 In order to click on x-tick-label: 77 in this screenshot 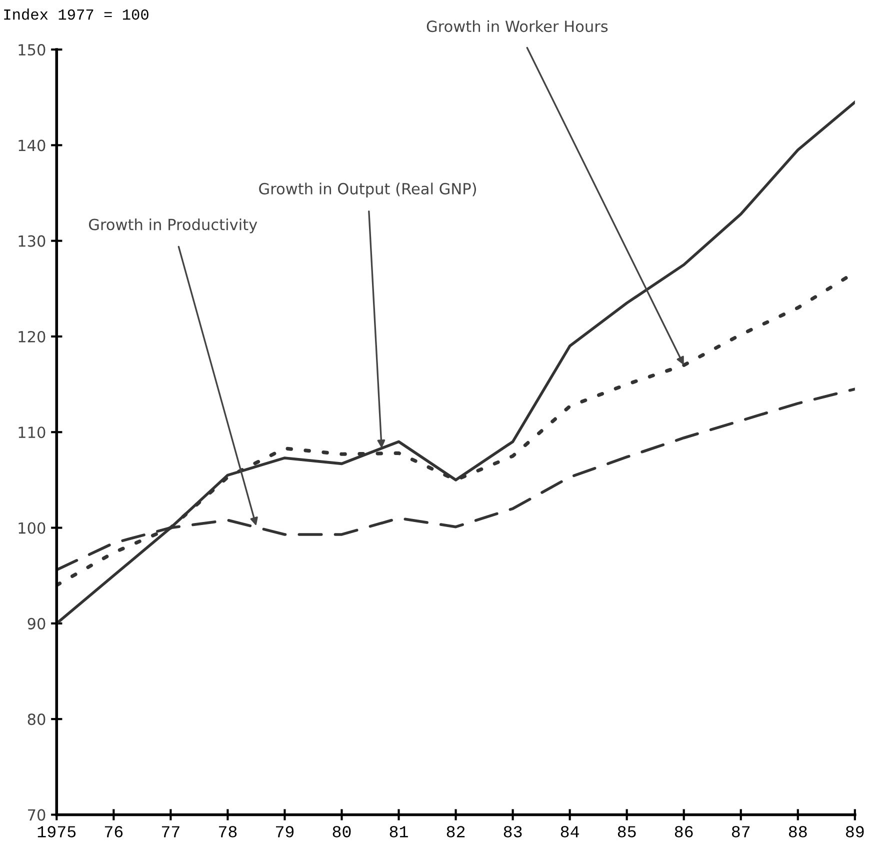, I will do `click(171, 832)`.